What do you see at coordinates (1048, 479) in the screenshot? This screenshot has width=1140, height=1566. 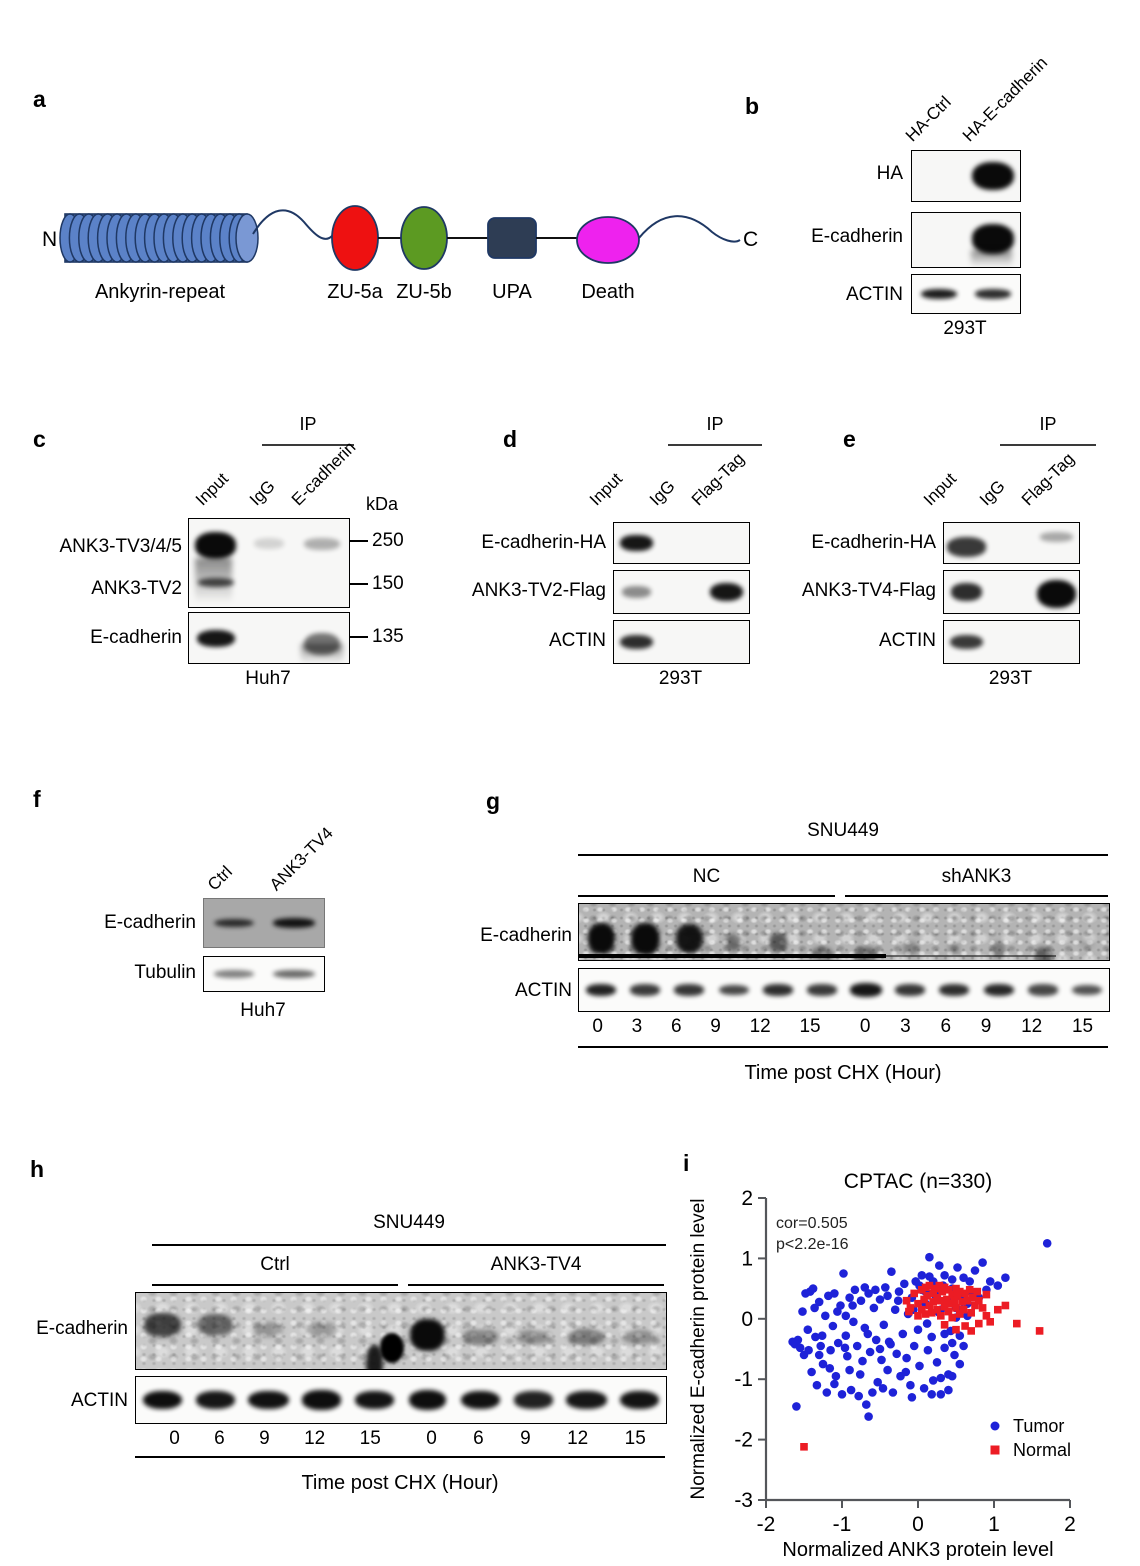 I see `panel-e-lane-flag: Flag-Tag` at bounding box center [1048, 479].